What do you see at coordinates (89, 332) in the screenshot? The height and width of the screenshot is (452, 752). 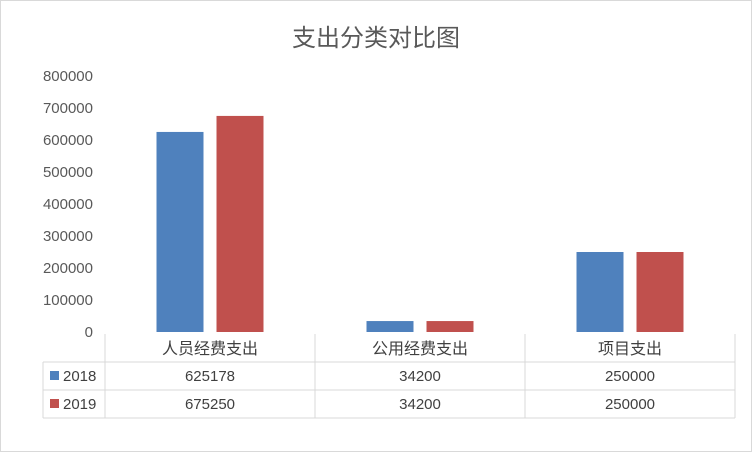 I see `y-tick-label: 0` at bounding box center [89, 332].